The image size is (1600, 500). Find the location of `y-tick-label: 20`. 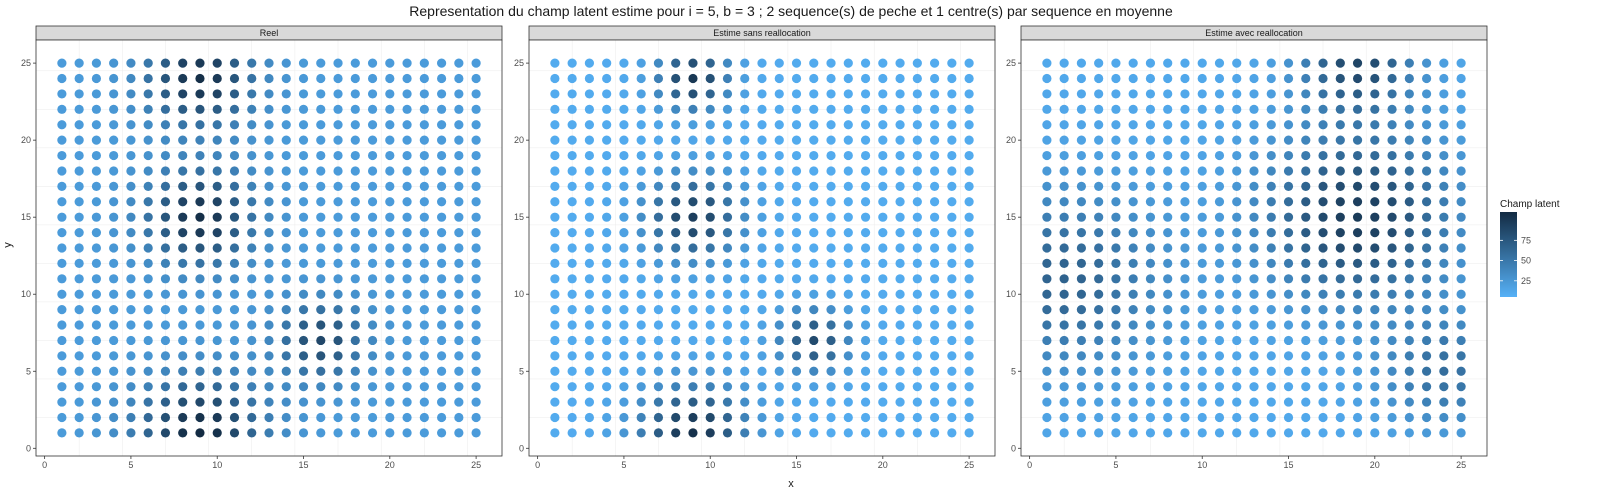

y-tick-label: 20 is located at coordinates (519, 140).